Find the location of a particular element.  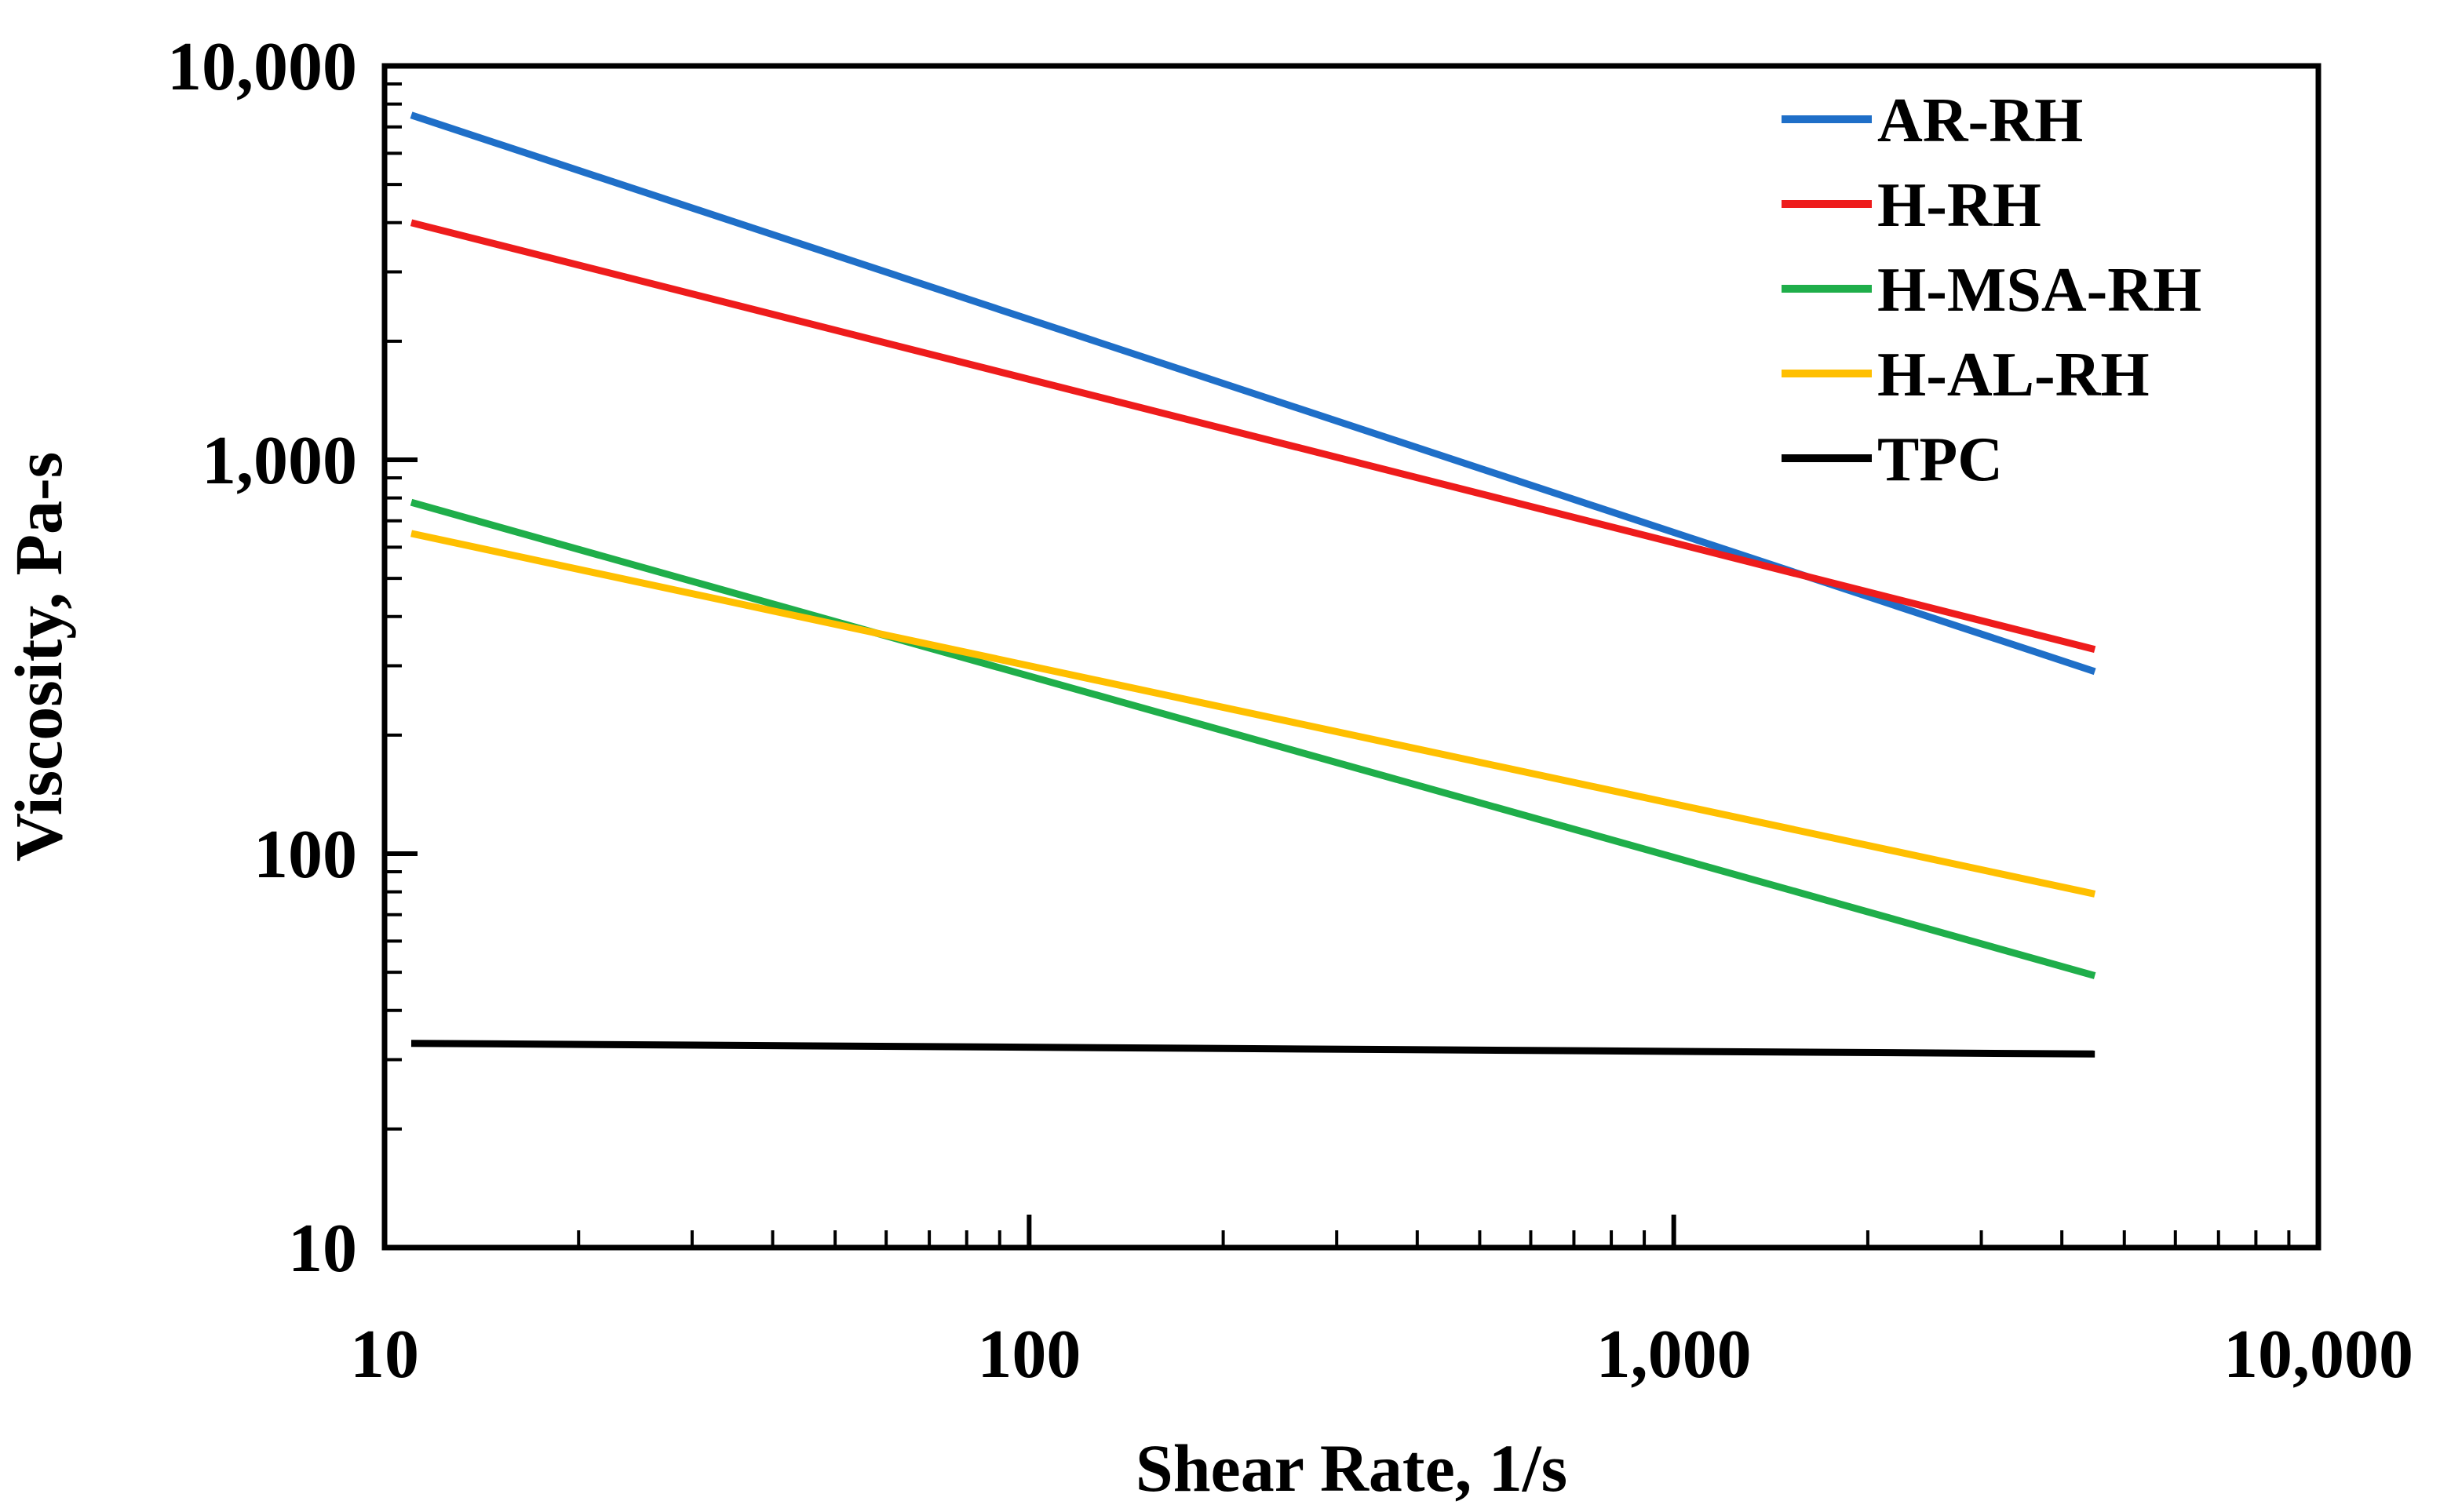

legend-label: AR-RH is located at coordinates (1980, 121).